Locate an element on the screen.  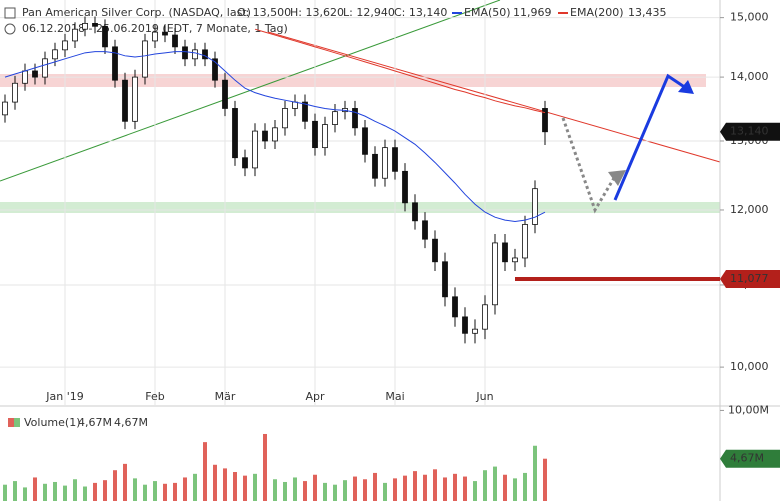
price-marker is located at coordinates (750, 278).